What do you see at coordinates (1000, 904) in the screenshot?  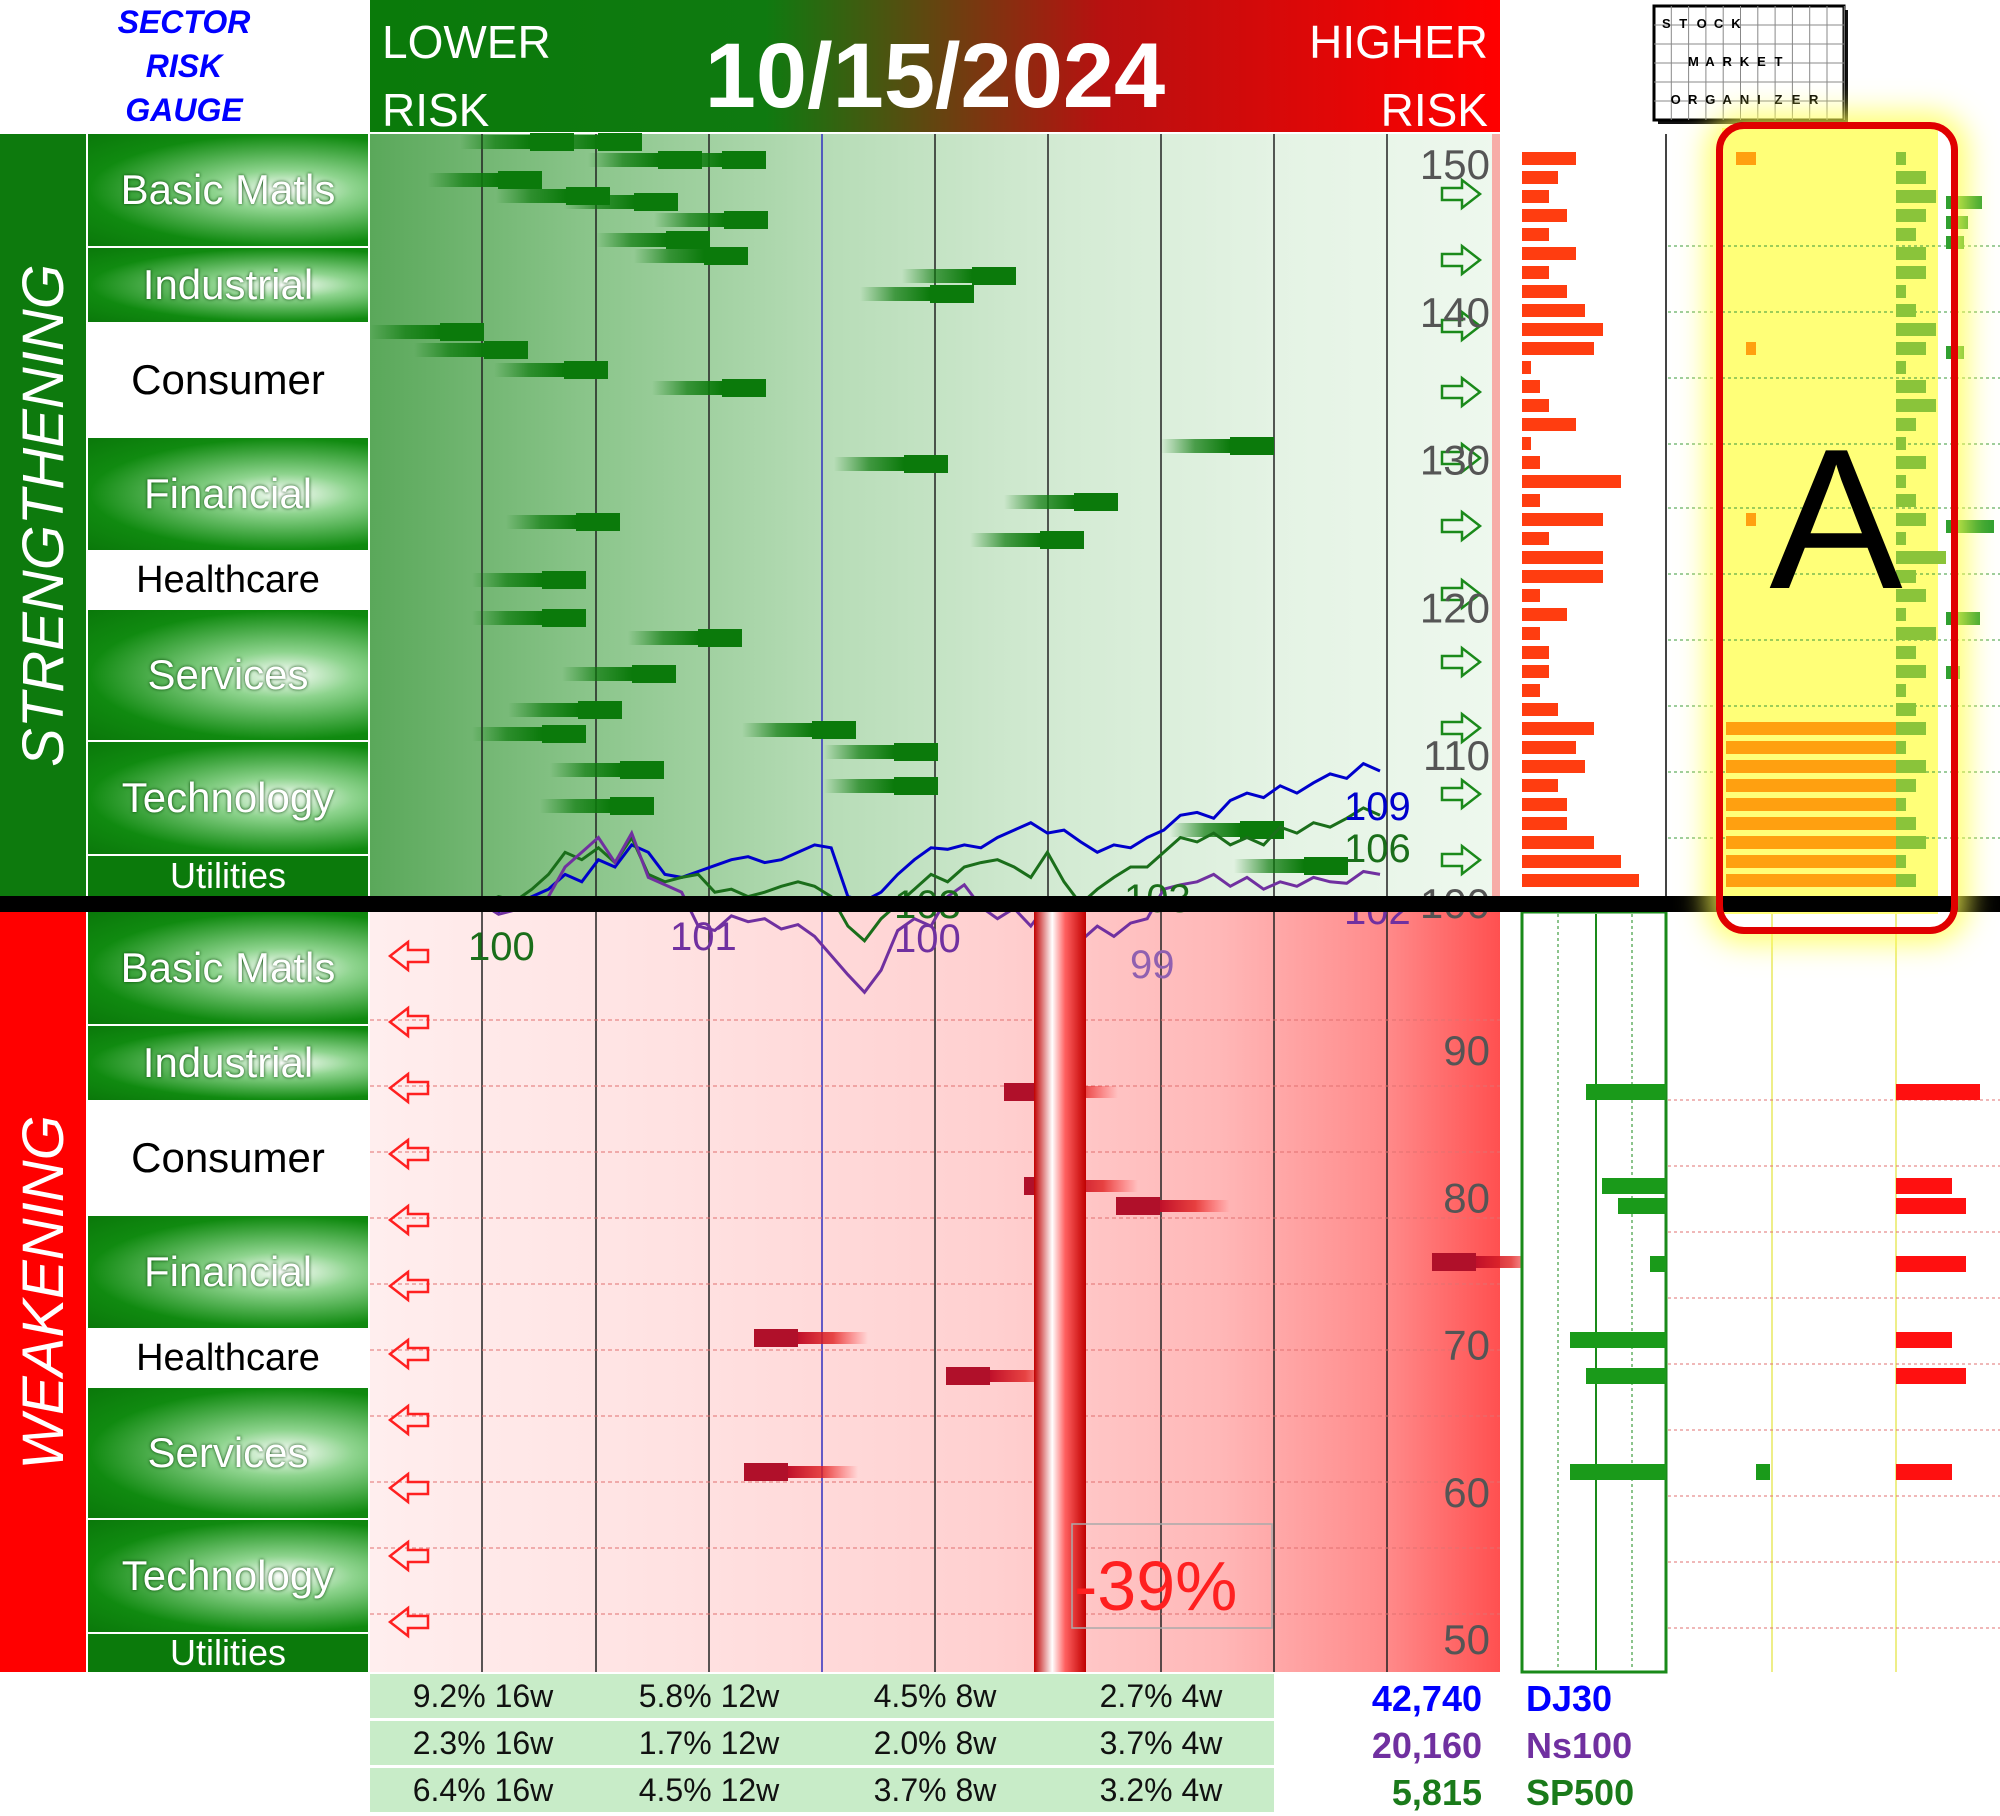 I see `risk-divider` at bounding box center [1000, 904].